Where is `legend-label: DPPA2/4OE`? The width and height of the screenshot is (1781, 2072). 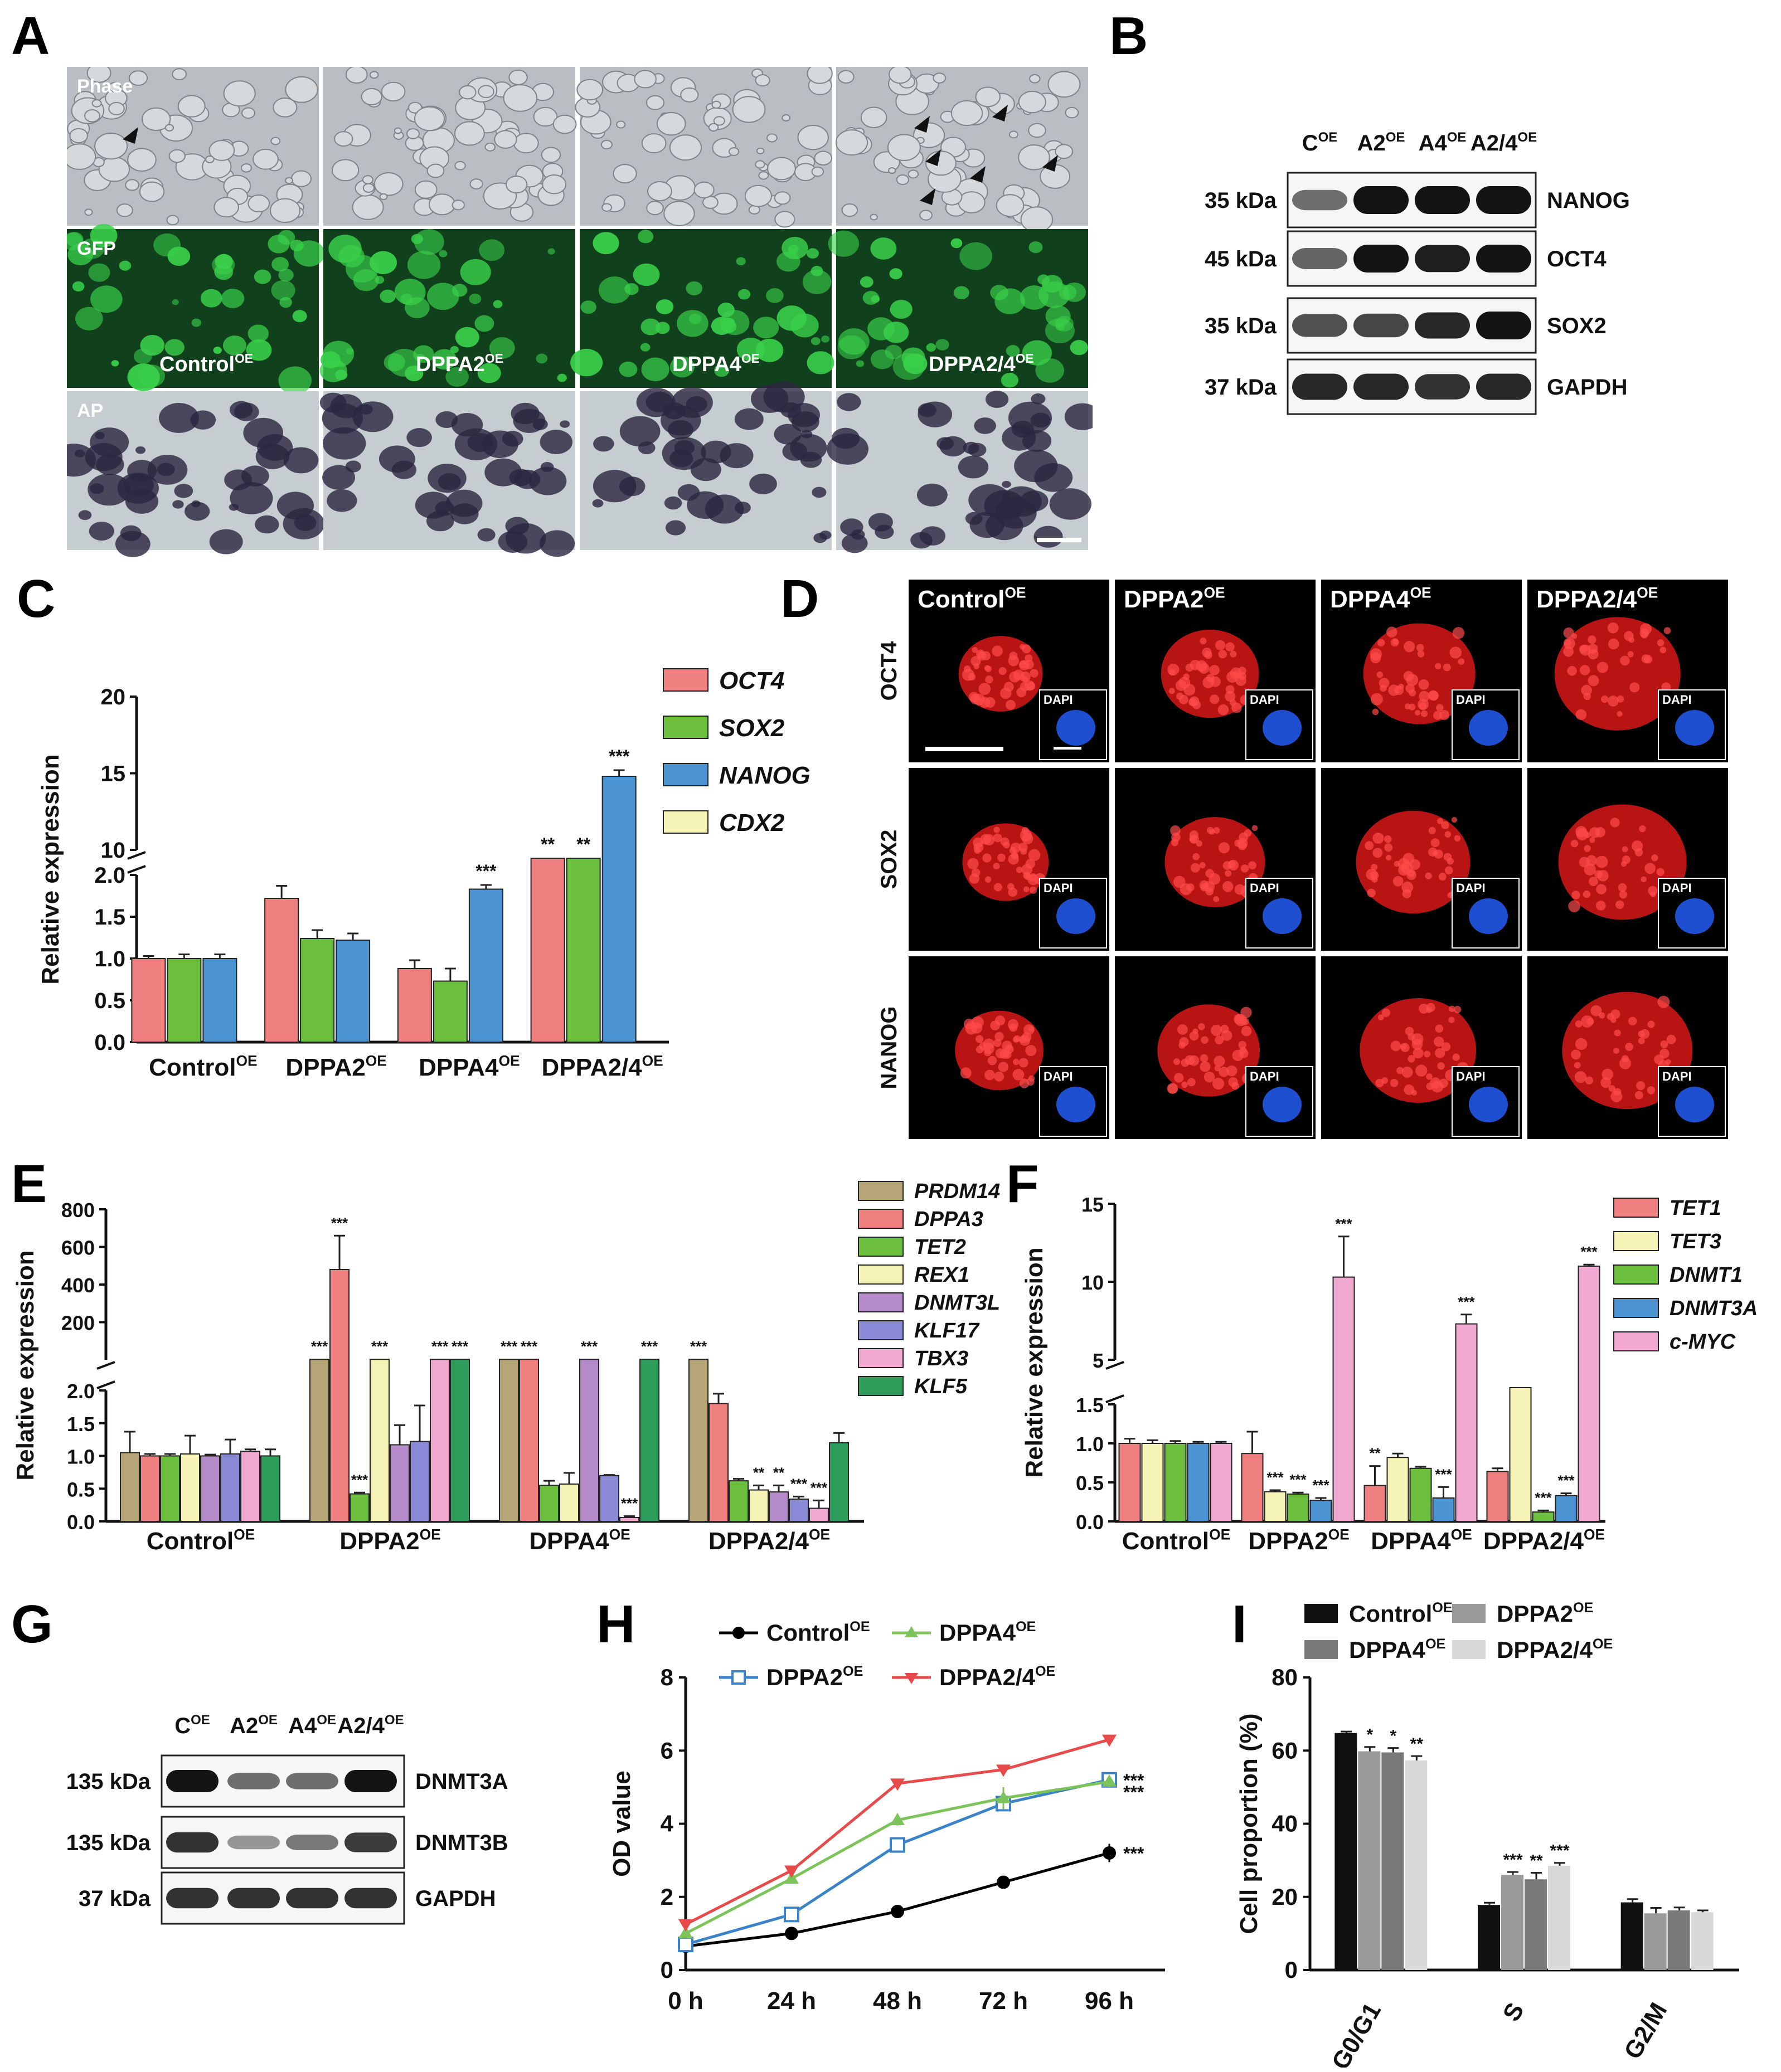 legend-label: DPPA2/4OE is located at coordinates (1555, 1650).